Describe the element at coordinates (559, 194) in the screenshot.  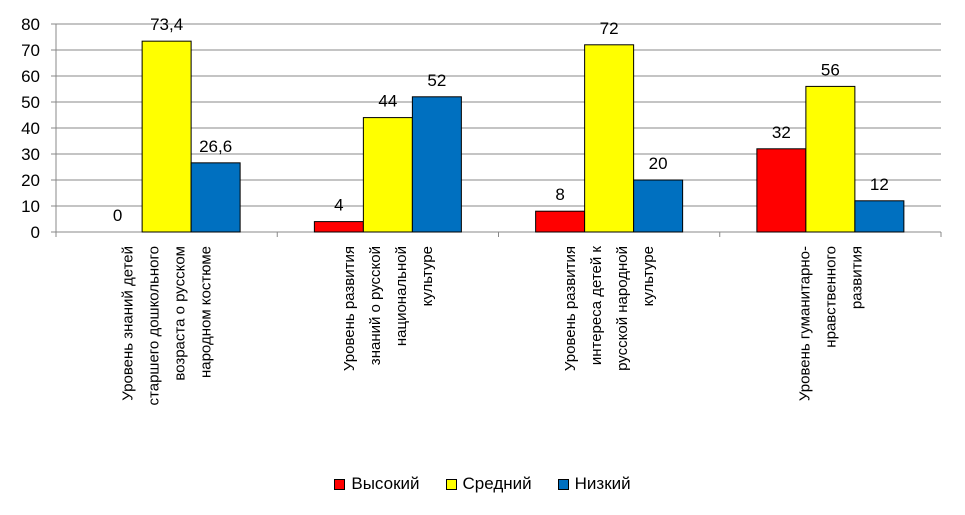
I see `data-label: 8` at that location.